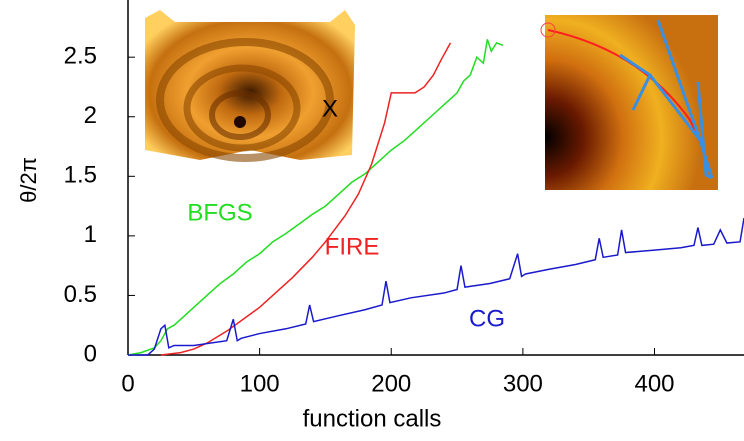 Image resolution: width=744 pixels, height=441 pixels. Describe the element at coordinates (90, 353) in the screenshot. I see `y-tick-label: 0` at that location.